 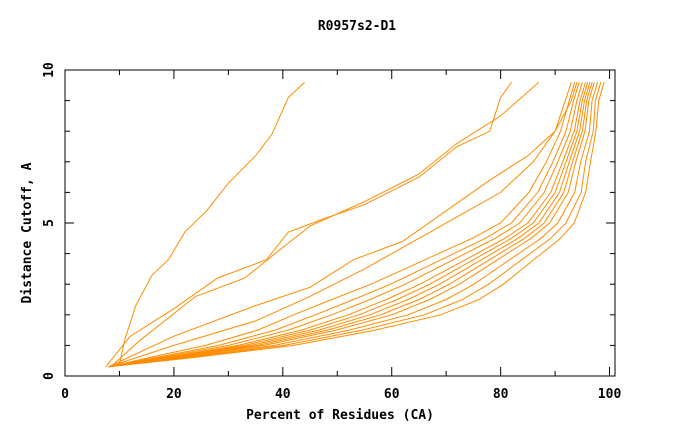 I want to click on x-tick-label: 100, so click(x=610, y=394).